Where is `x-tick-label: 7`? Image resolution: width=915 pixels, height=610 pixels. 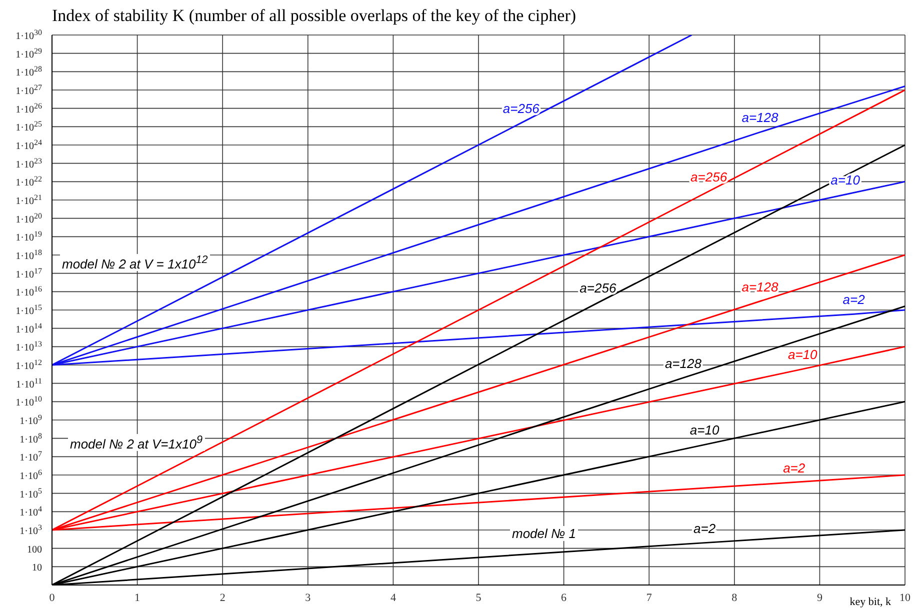
x-tick-label: 7 is located at coordinates (649, 598).